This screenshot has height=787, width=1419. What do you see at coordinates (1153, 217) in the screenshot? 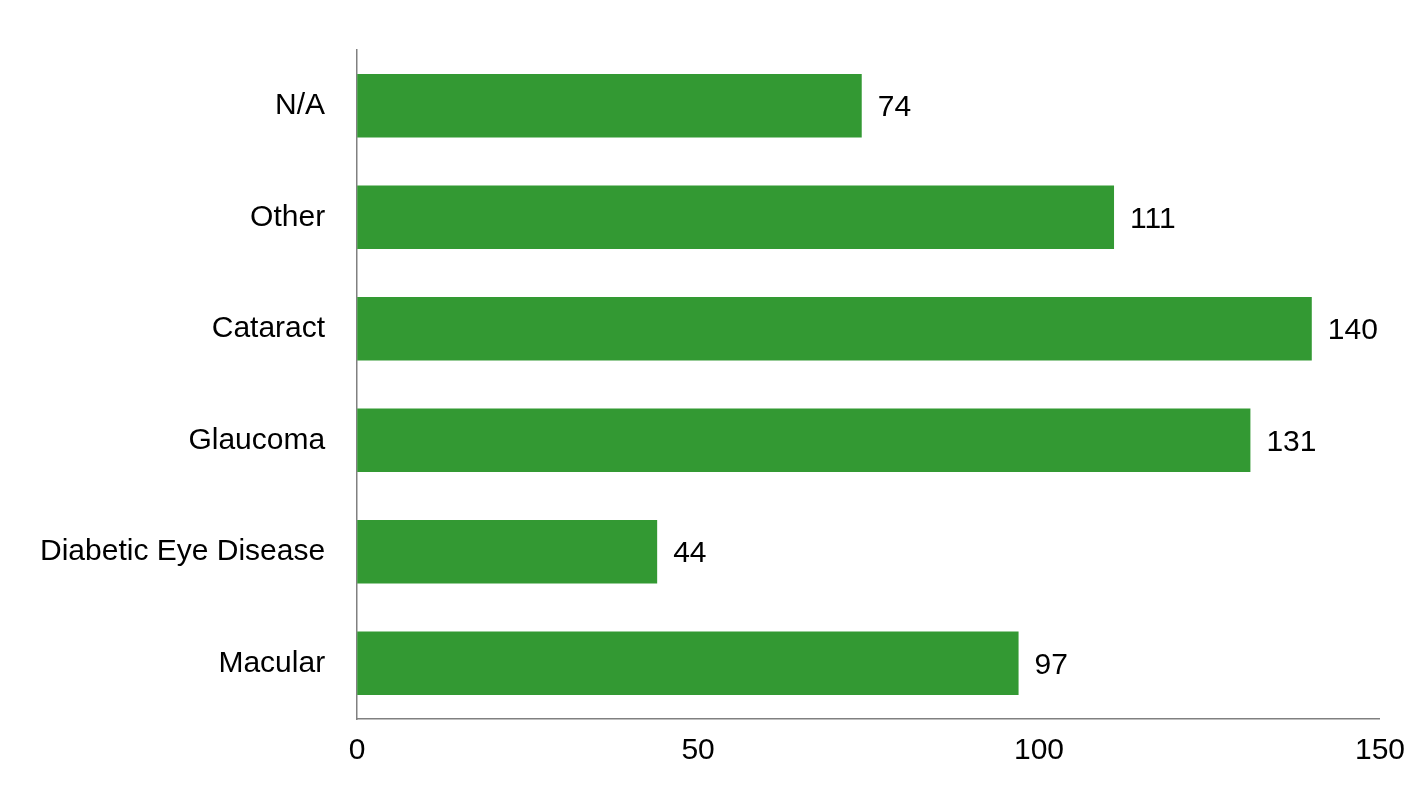
I see `data-label: 111` at bounding box center [1153, 217].